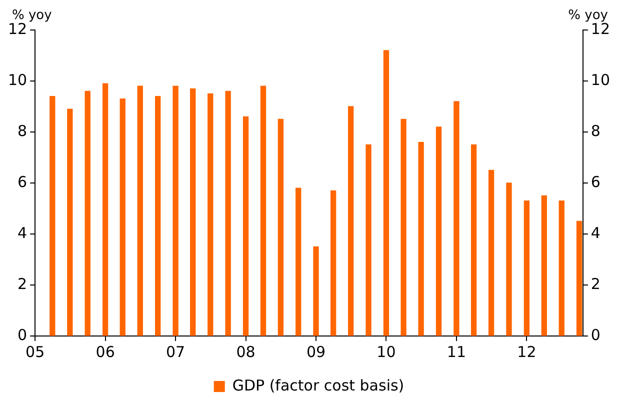 The image size is (618, 409). I want to click on y2-axis-title: % yoy, so click(588, 15).